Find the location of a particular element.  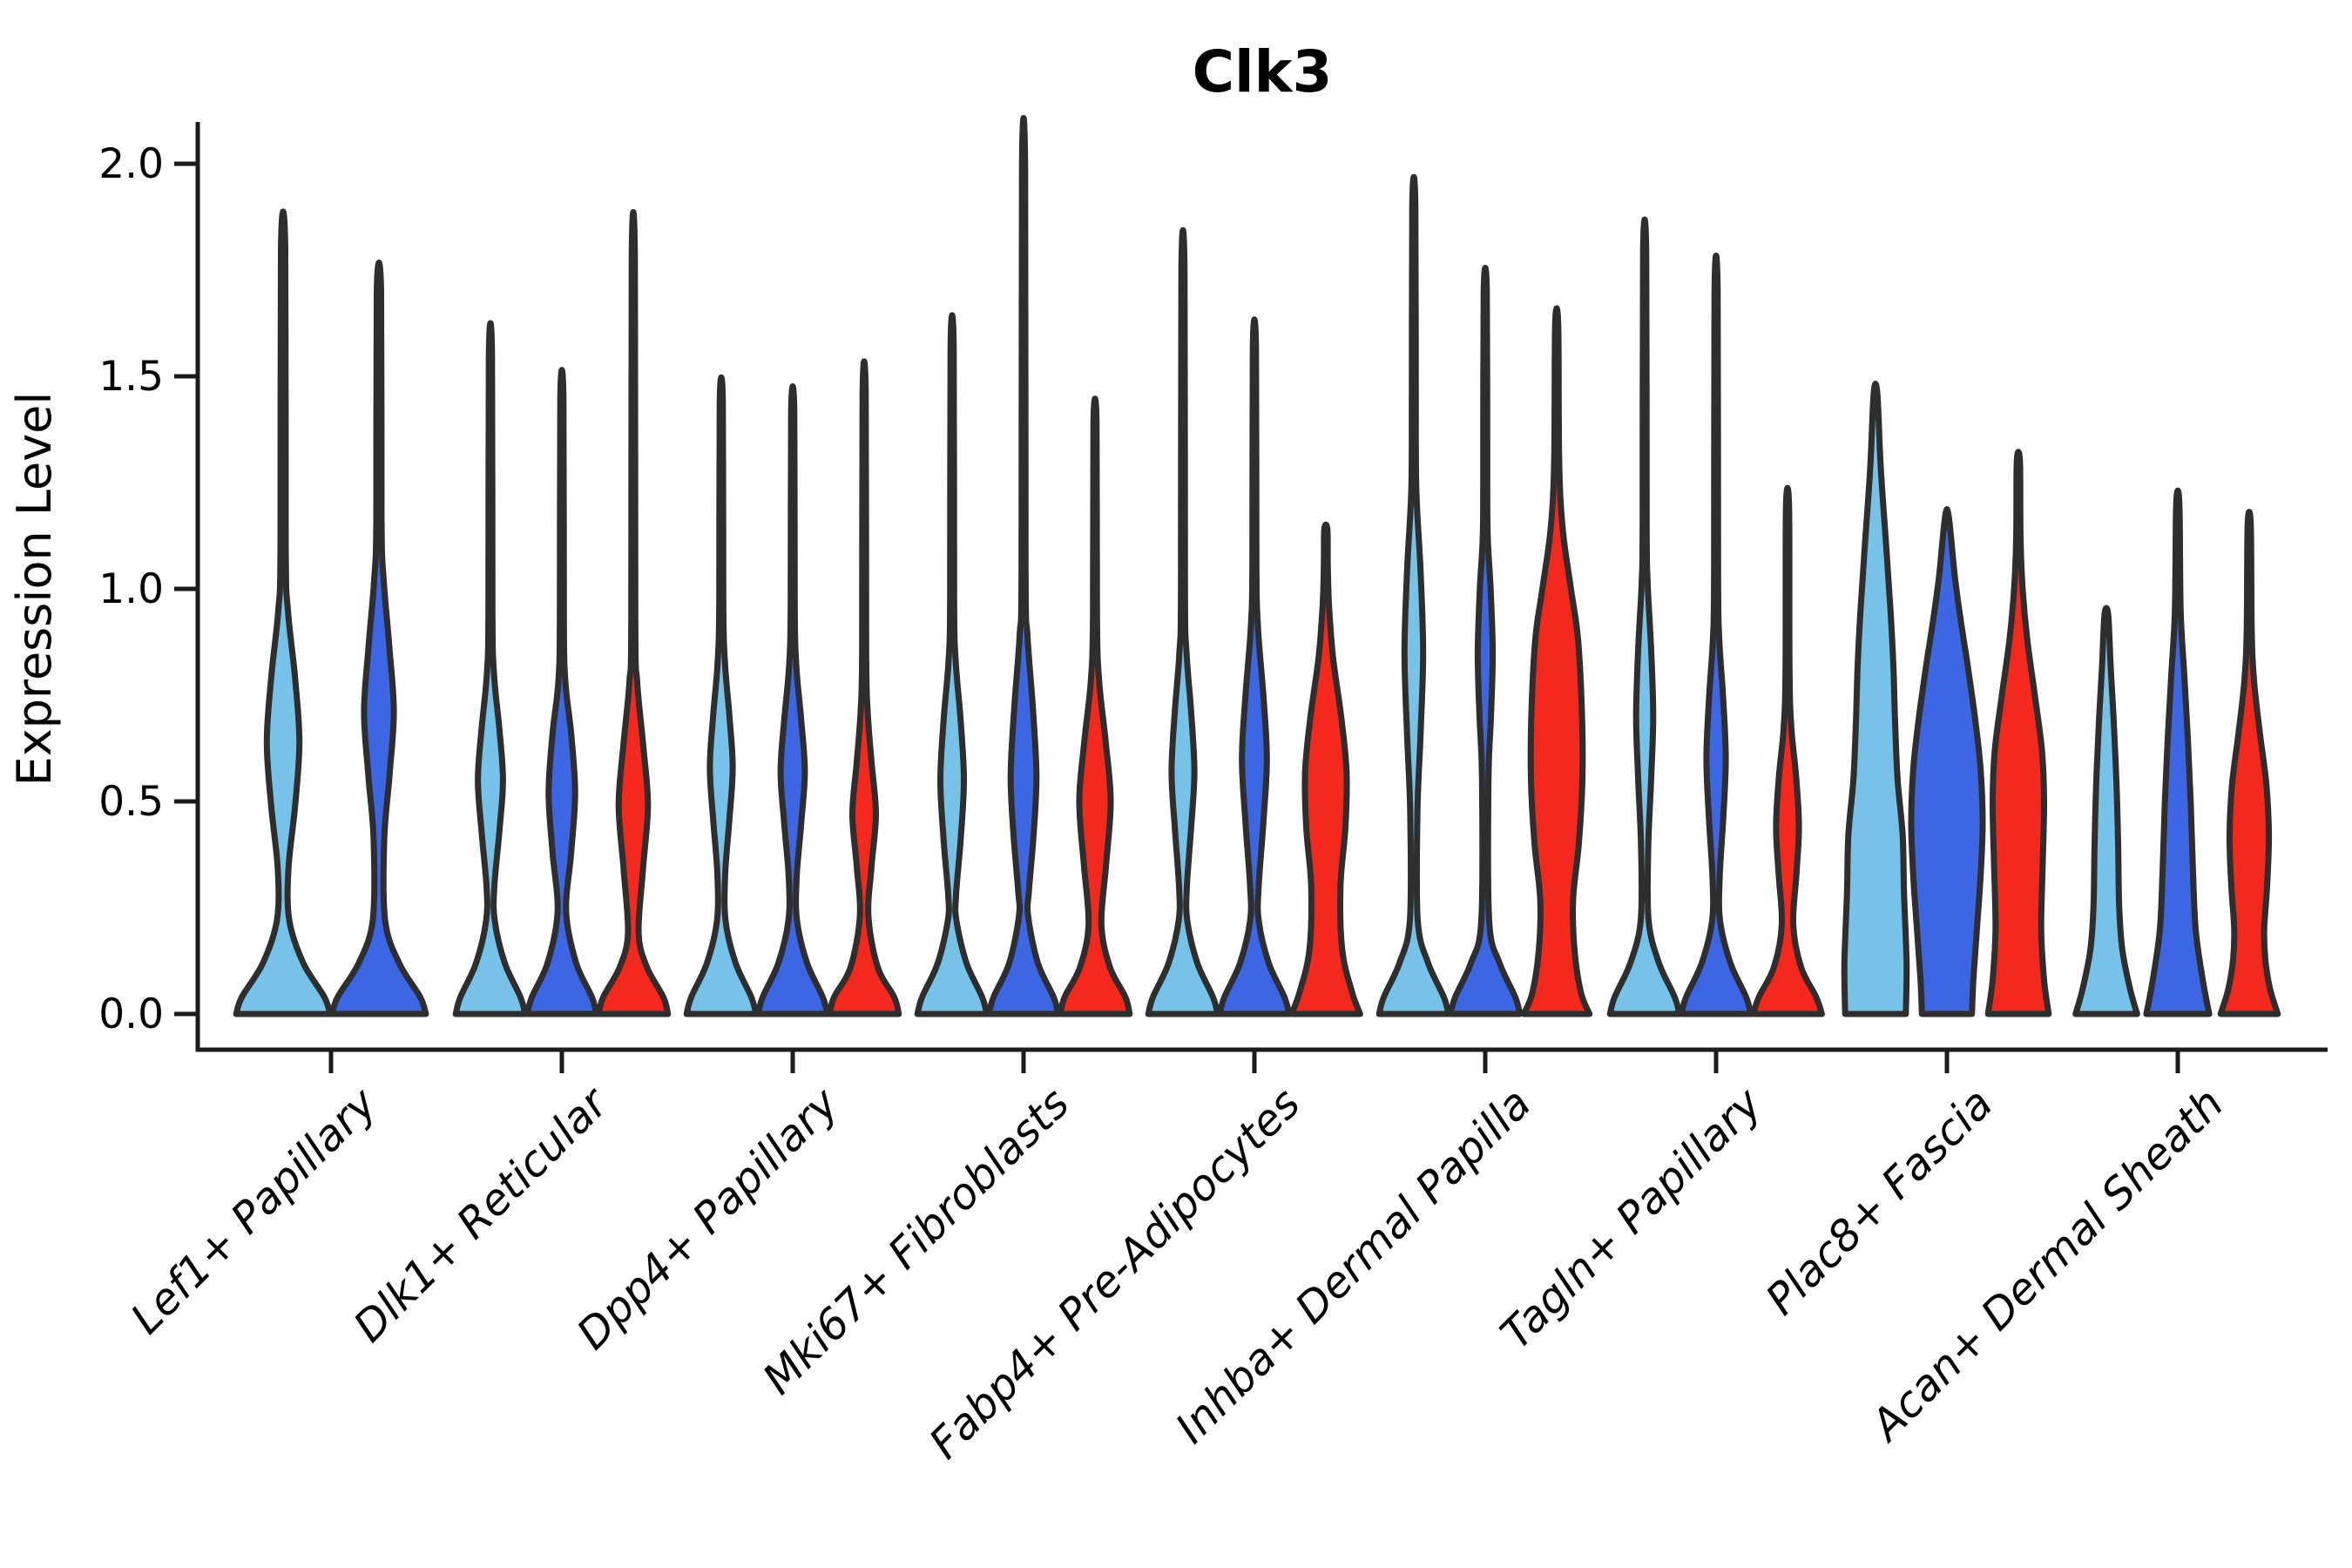

y-tick-label-2.0: 2.0 is located at coordinates (131, 164).